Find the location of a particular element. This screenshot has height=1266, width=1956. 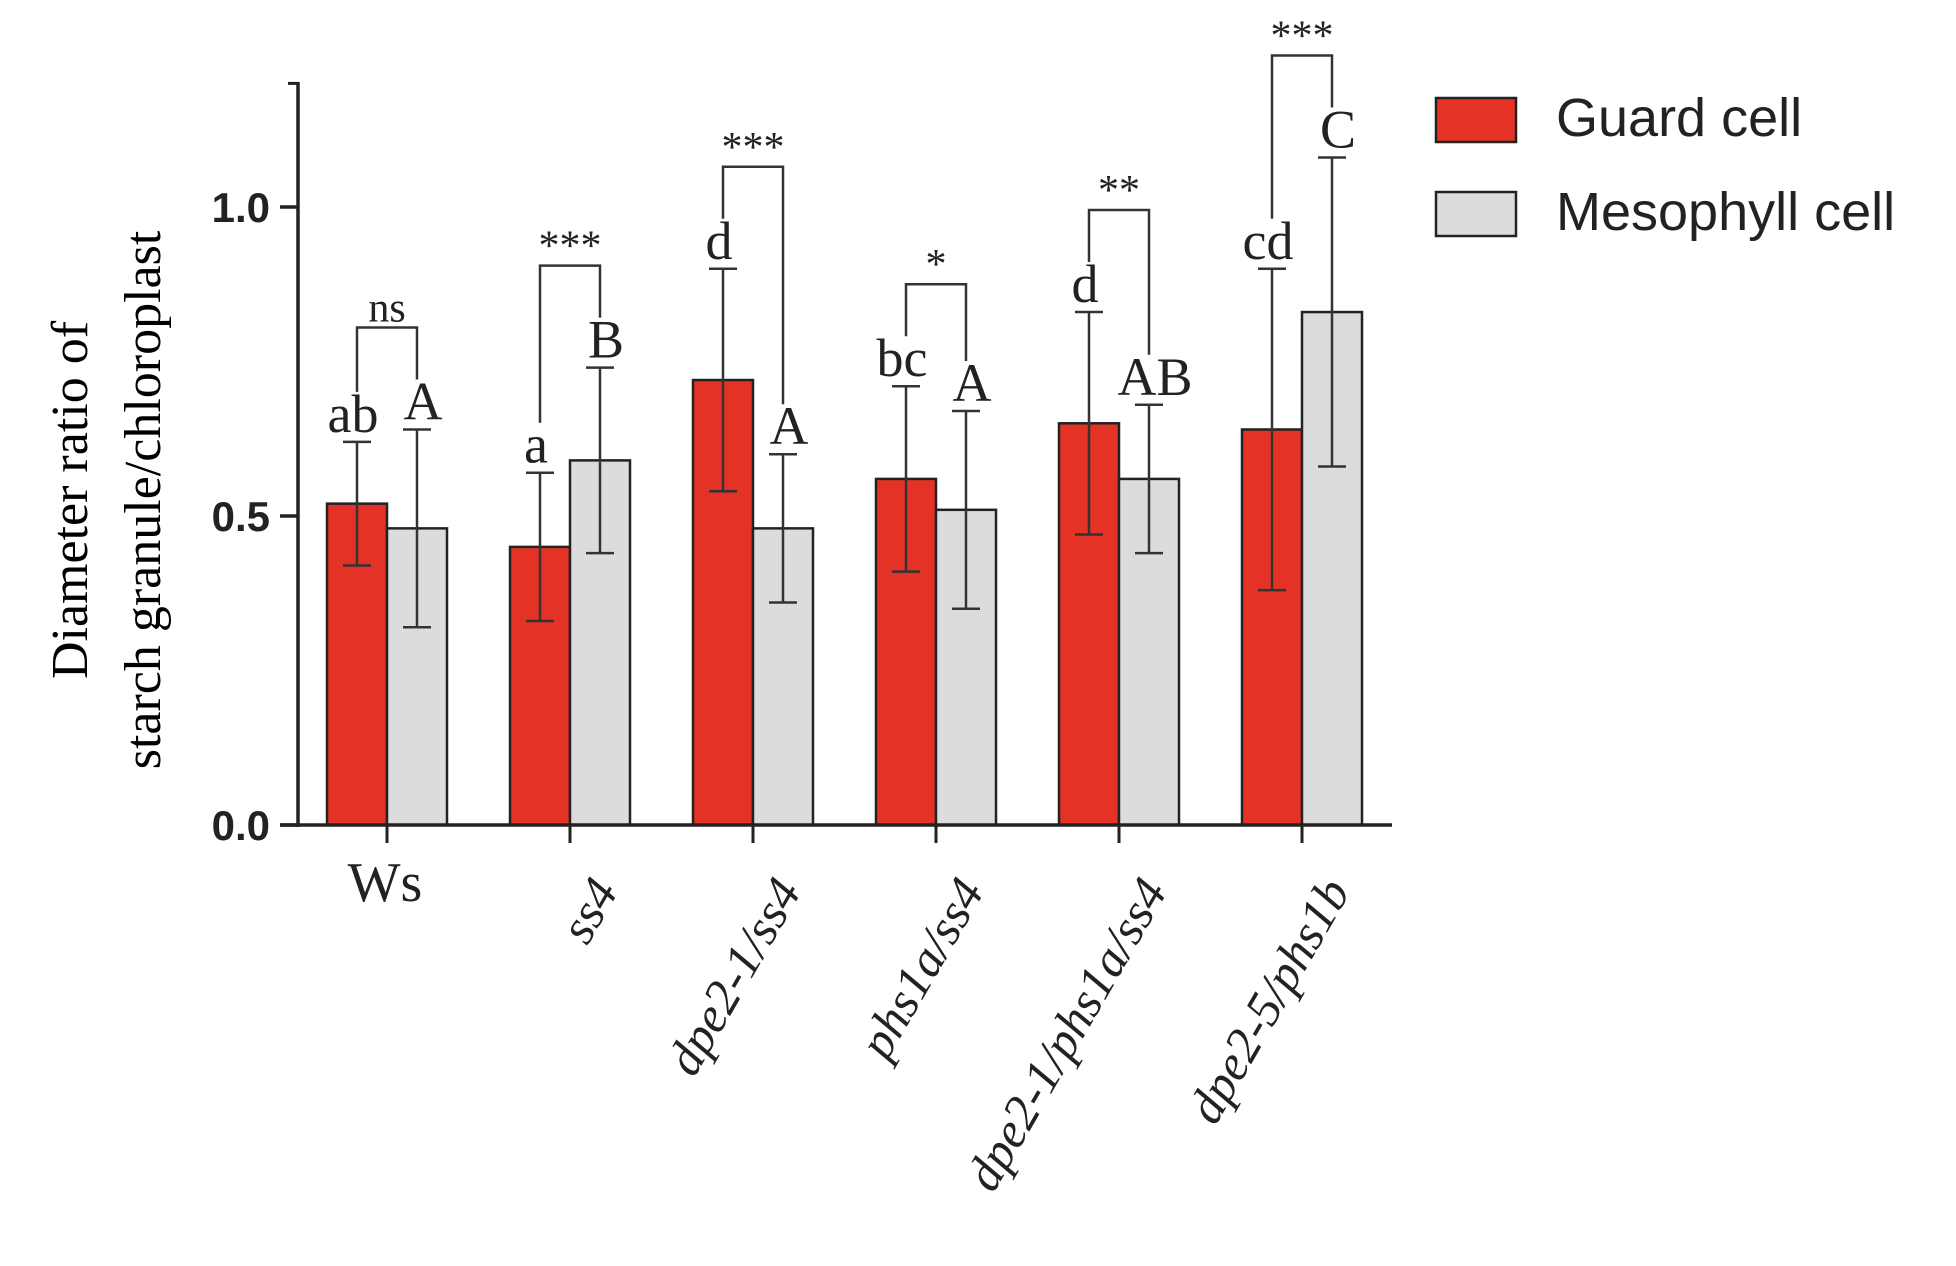

x-tick-label: phs1a/ss4 is located at coordinates (920, 969).